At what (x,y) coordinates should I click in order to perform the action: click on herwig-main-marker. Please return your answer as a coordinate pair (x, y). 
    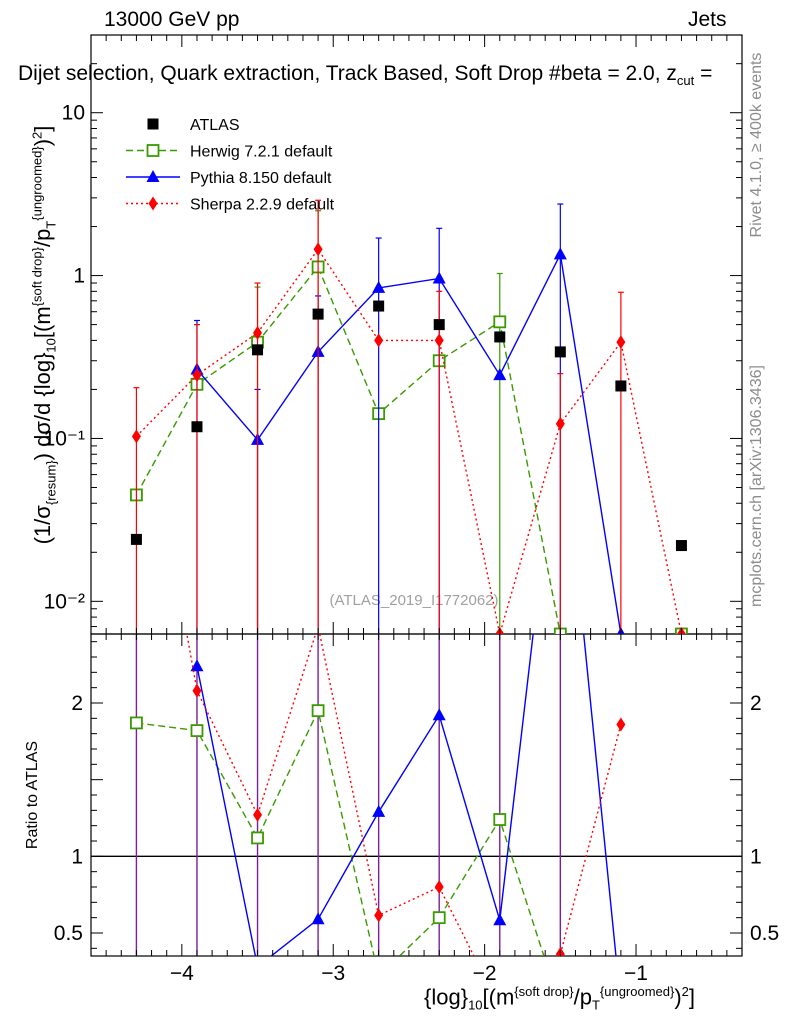
    Looking at the image, I should click on (500, 322).